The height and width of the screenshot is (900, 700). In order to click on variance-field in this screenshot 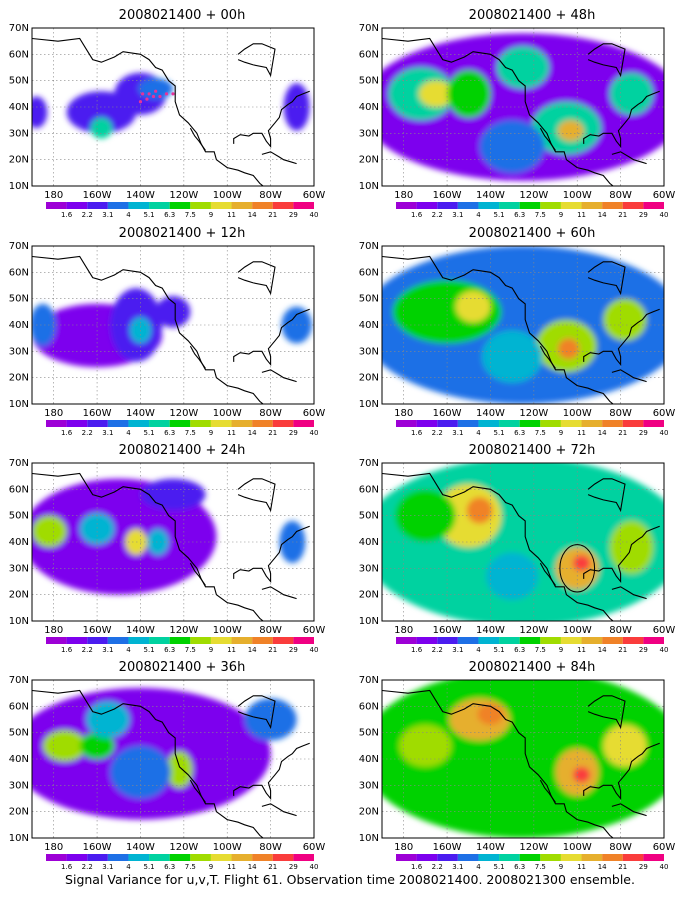, I will do `click(171, 105)`.